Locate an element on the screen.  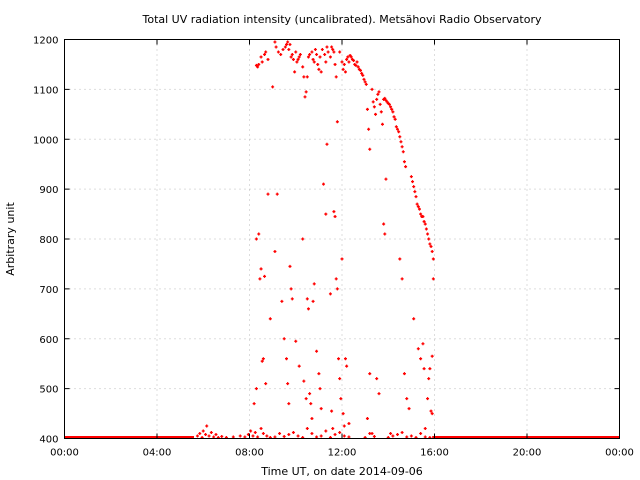
x-axis-label: Time UT, on date 2014-09-06 is located at coordinates (341, 471).